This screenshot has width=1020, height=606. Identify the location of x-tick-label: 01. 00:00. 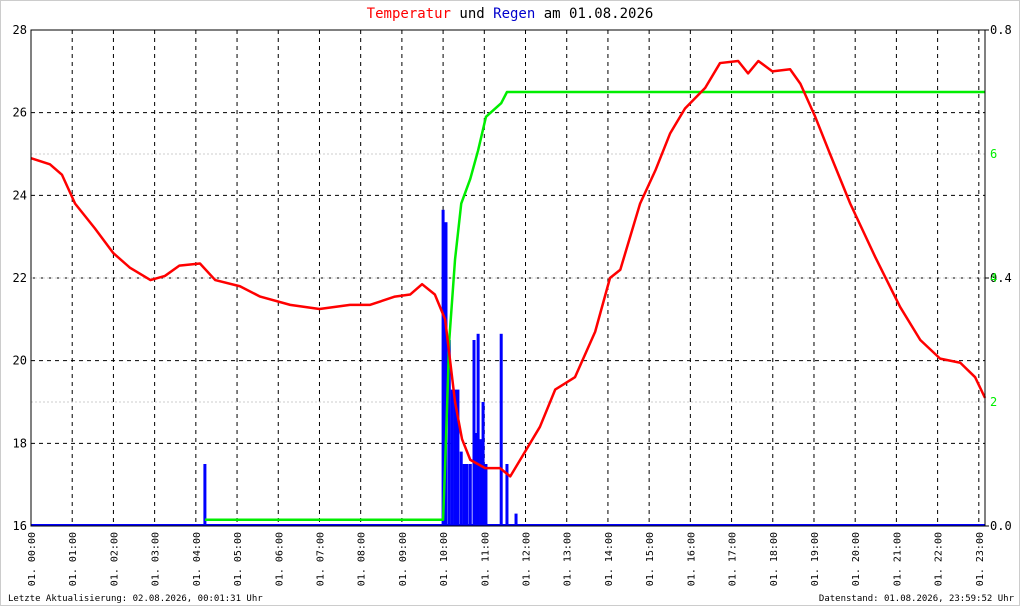
(32, 559).